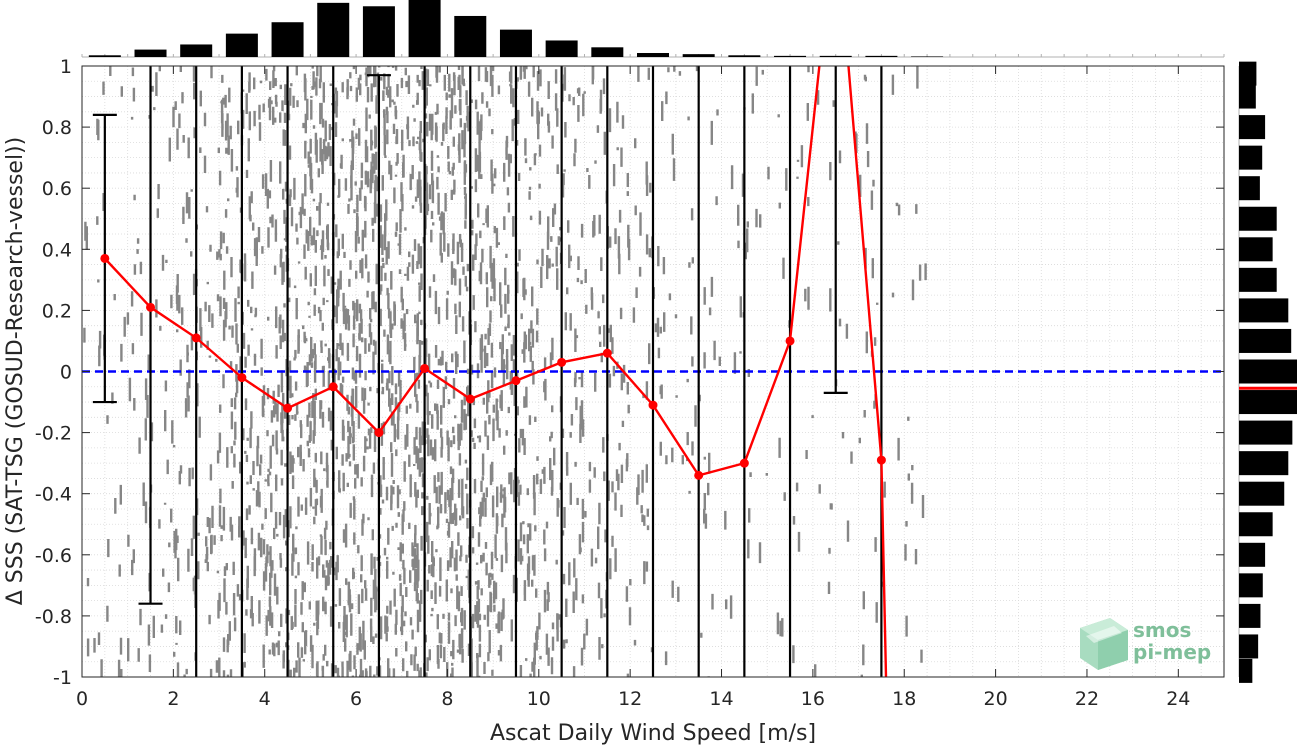 The height and width of the screenshot is (747, 1299). Describe the element at coordinates (1104, 644) in the screenshot. I see `logo-cube-icon` at that location.